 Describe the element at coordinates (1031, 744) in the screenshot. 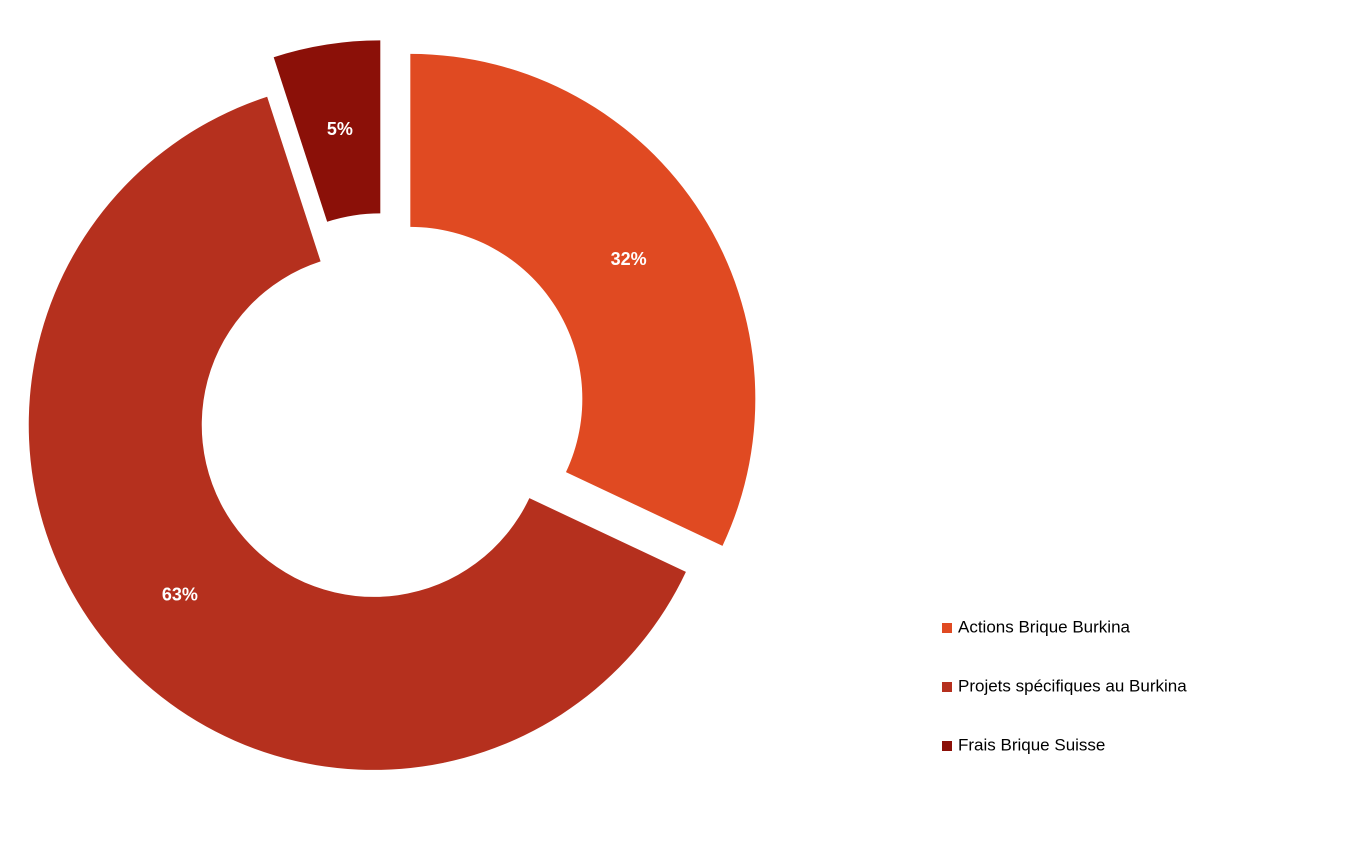

I see `legend-label: Frais Brique Suisse` at that location.